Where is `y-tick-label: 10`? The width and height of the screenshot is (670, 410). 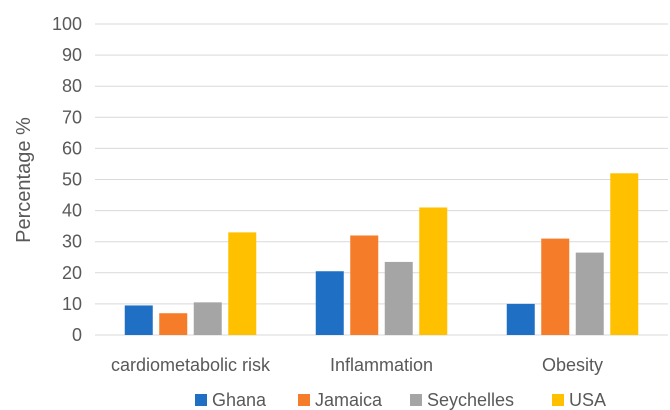 y-tick-label: 10 is located at coordinates (72, 304).